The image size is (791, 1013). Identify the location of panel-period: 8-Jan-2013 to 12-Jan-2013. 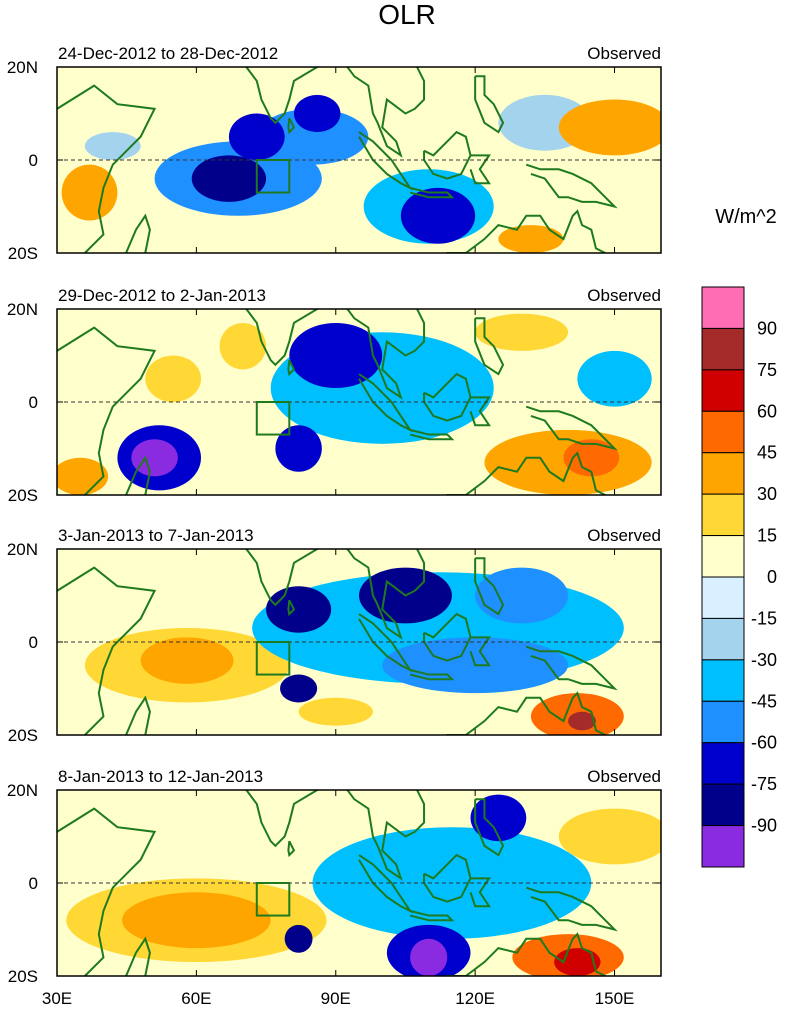
(160, 776).